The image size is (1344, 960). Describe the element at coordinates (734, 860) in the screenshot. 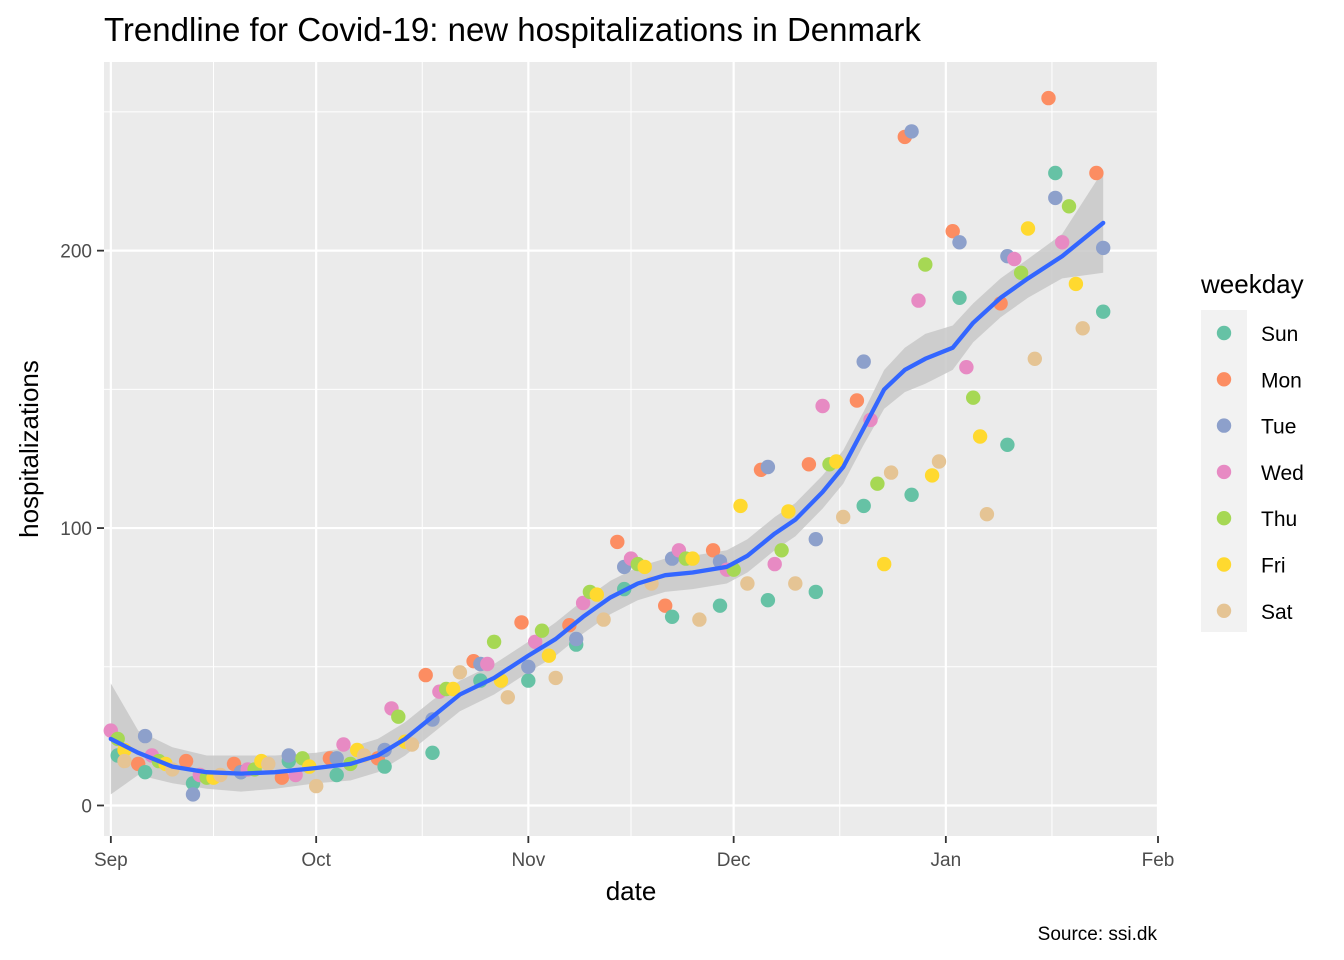

I see `x-tick-label: Dec` at that location.